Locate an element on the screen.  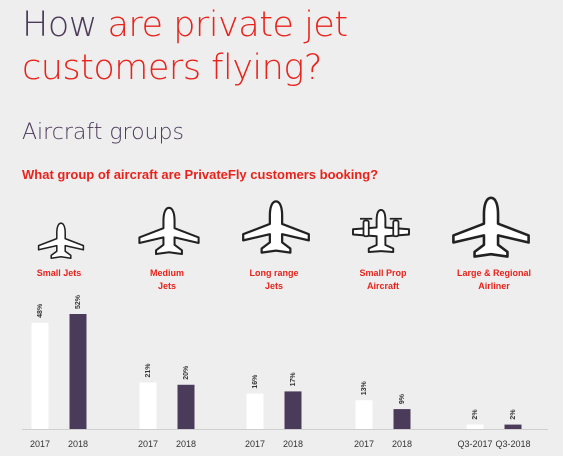
category-label: Aircraft is located at coordinates (383, 286).